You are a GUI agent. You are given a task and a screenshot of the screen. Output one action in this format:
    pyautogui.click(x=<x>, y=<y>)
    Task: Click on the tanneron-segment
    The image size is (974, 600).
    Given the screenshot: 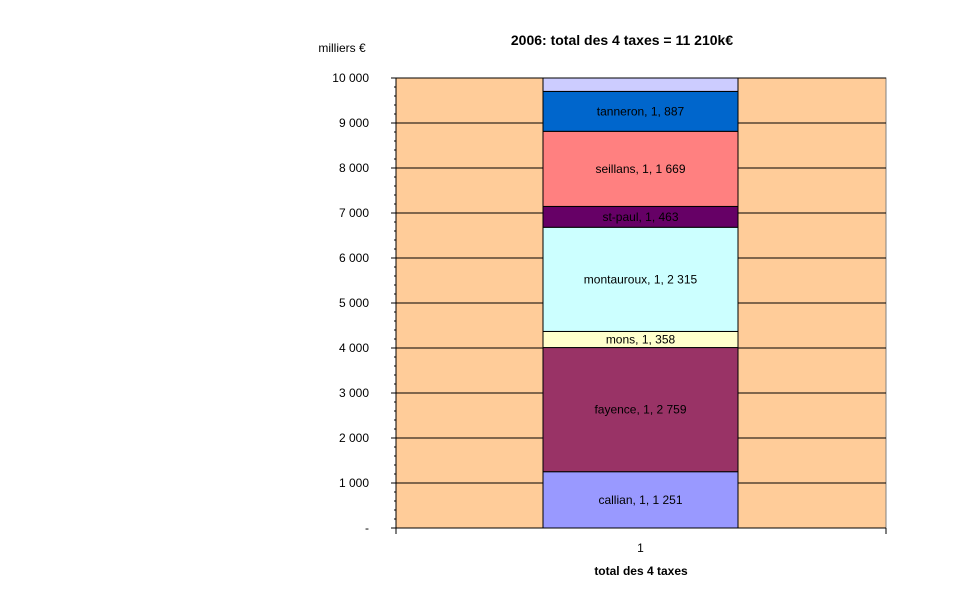 What is the action you would take?
    pyautogui.click(x=640, y=111)
    